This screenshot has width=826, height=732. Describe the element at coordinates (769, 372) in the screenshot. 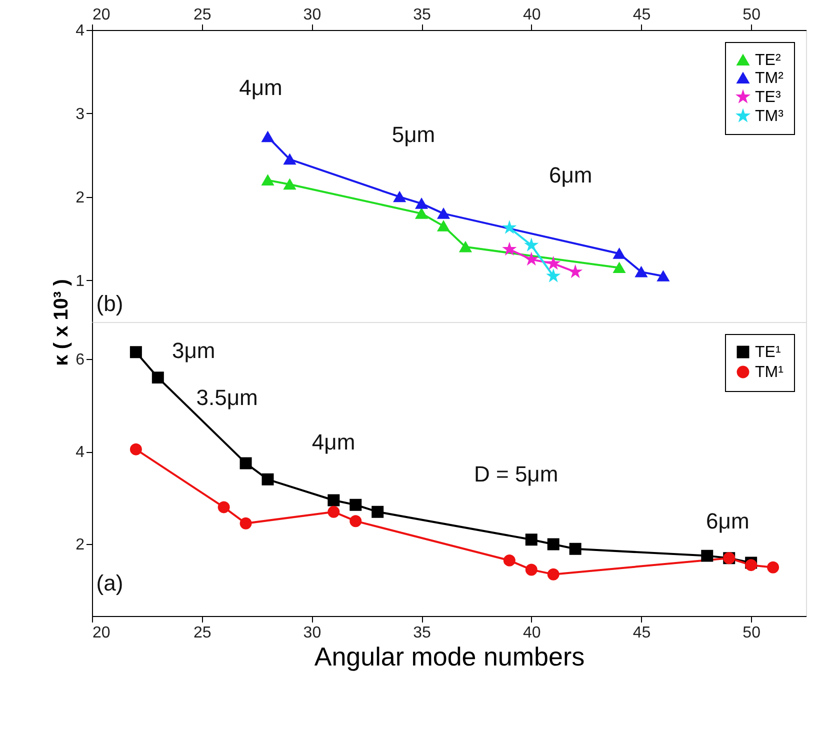

I see `legend-label: TM¹` at that location.